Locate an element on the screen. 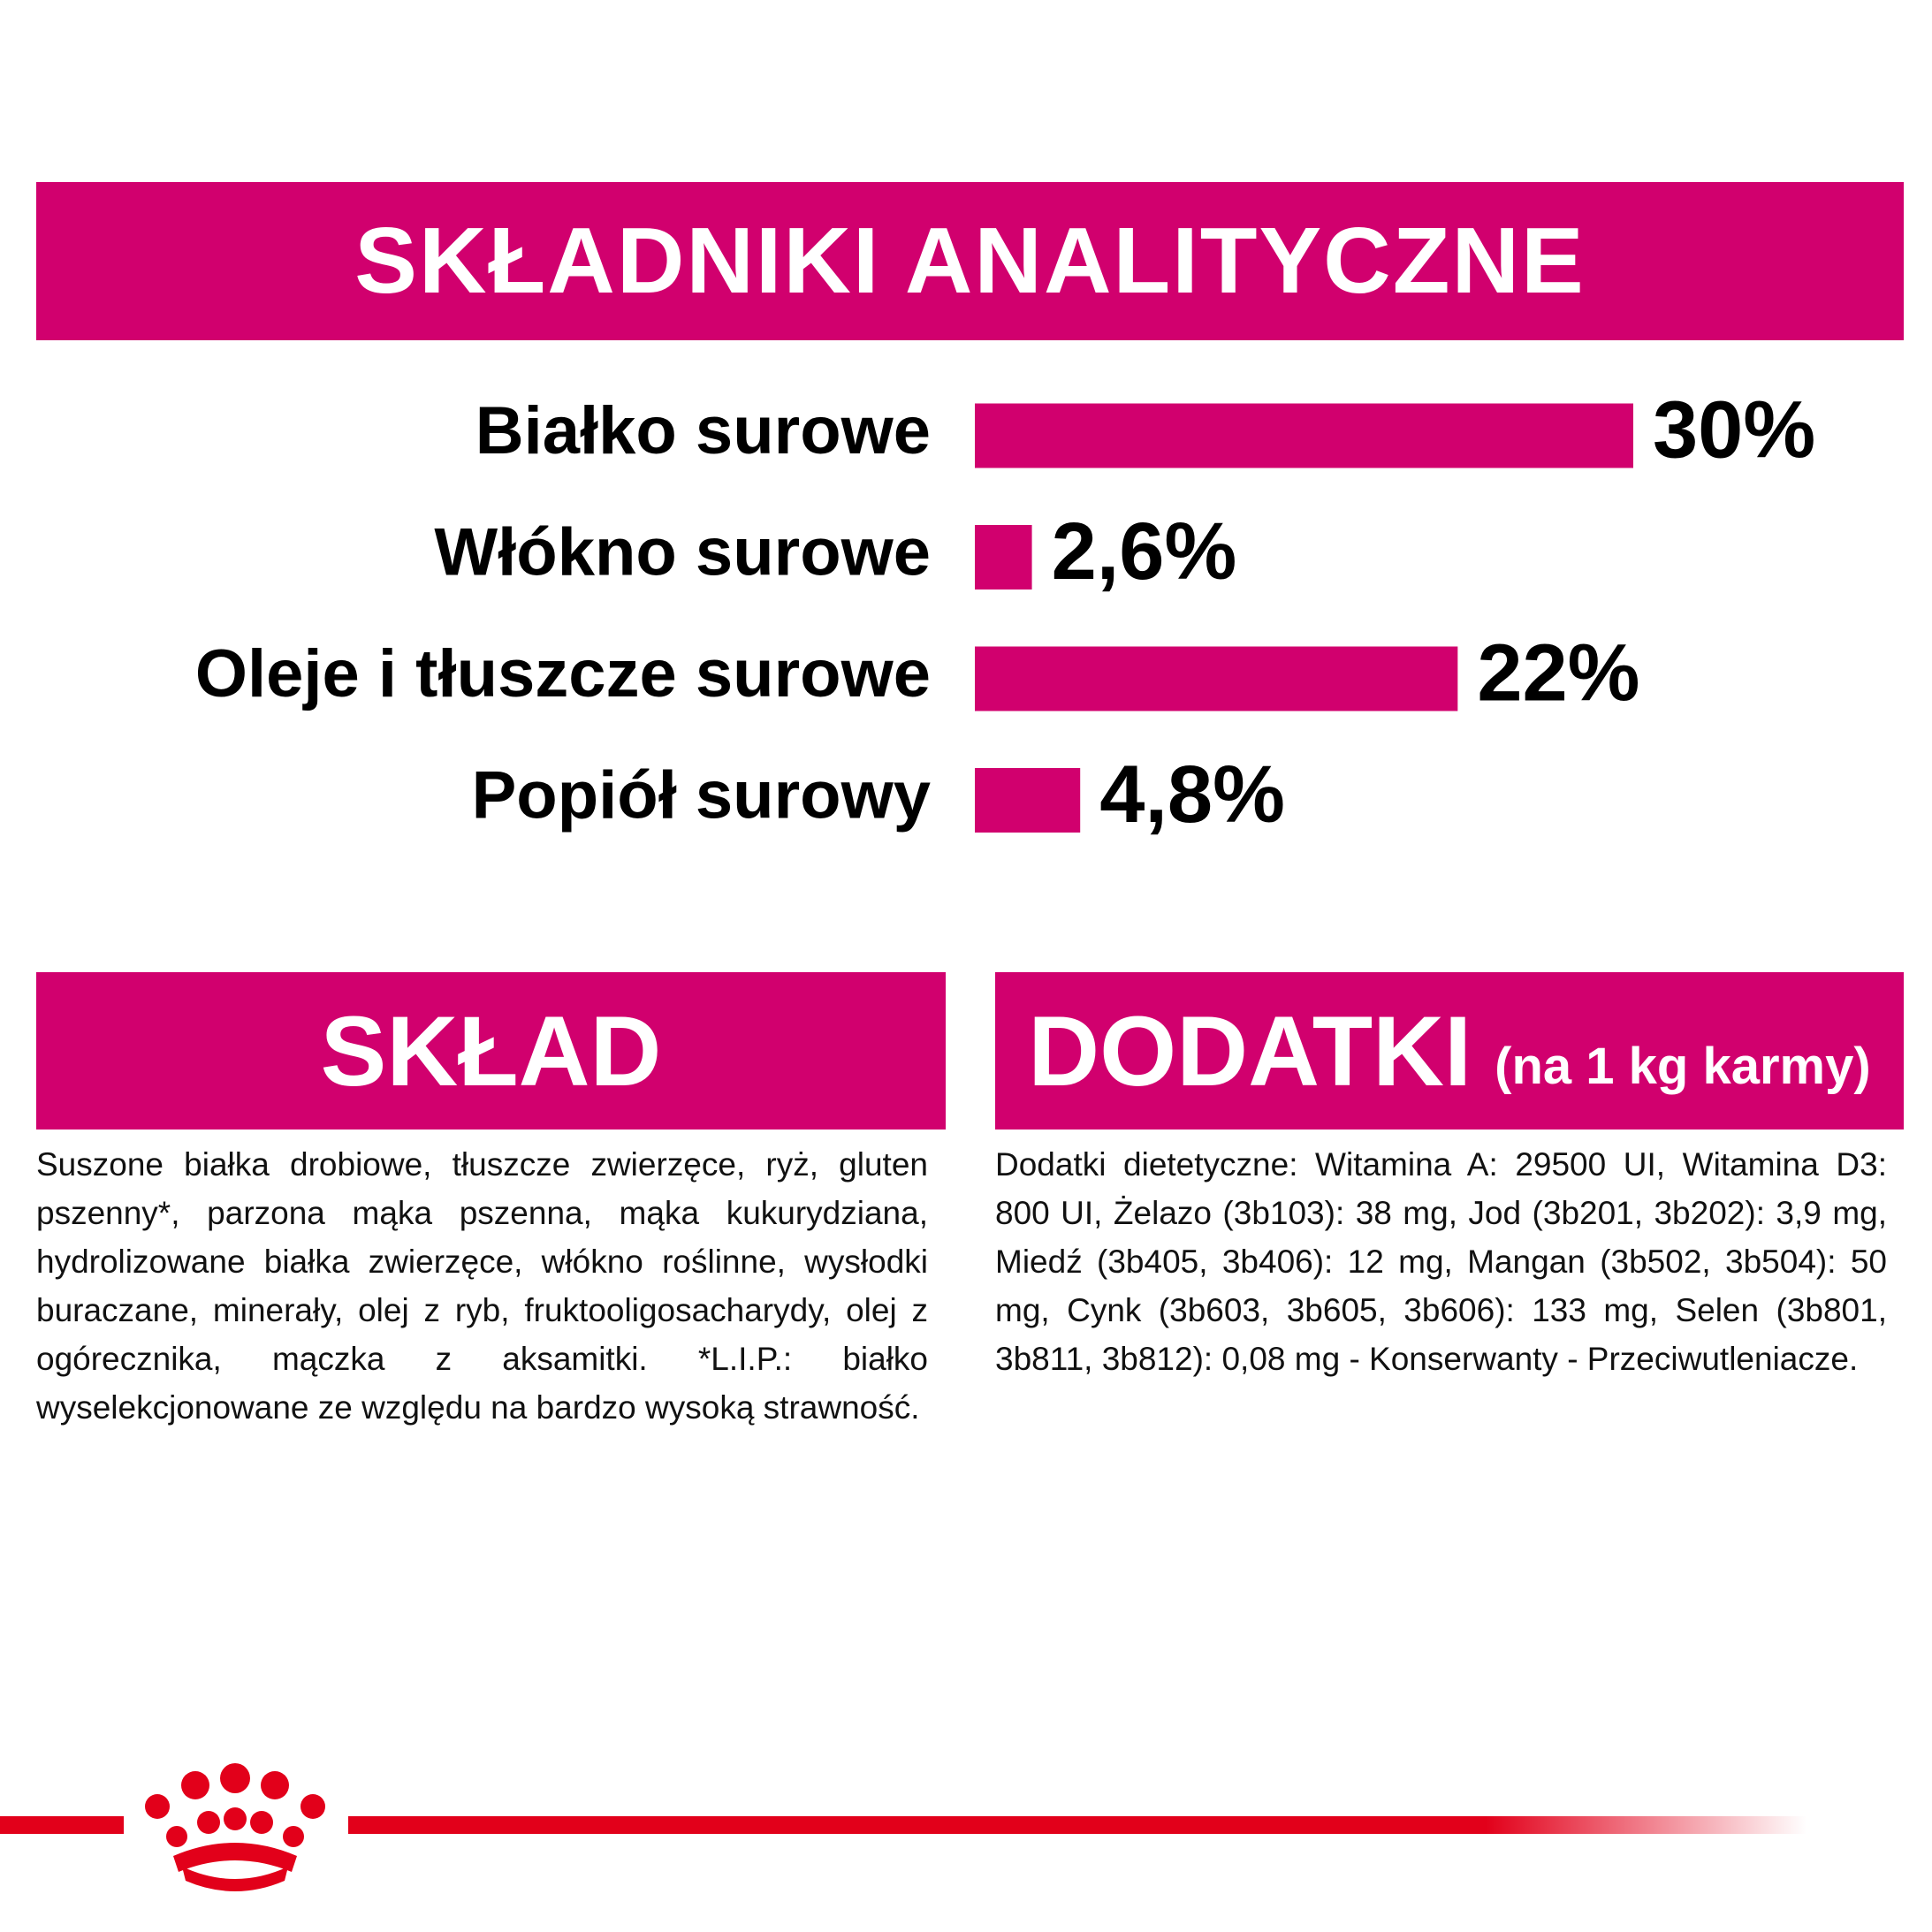  composition-banner: SKŁAD is located at coordinates (491, 1051).